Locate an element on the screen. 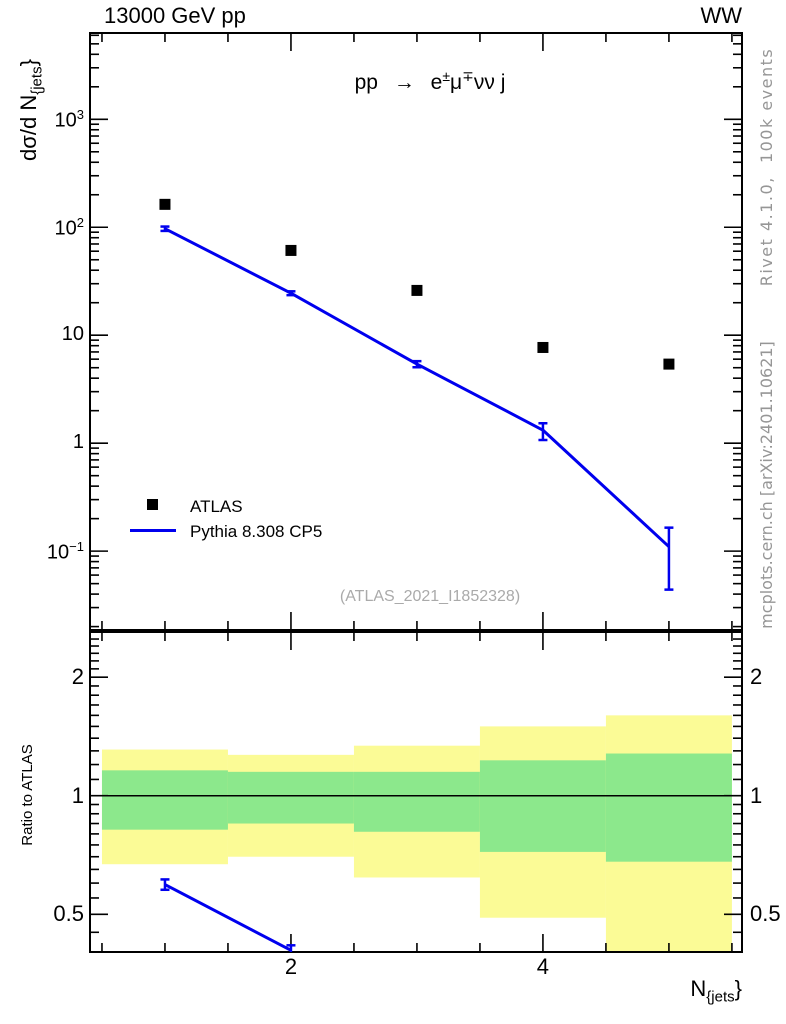 The width and height of the screenshot is (786, 1024). legend-marker-line is located at coordinates (153, 530).